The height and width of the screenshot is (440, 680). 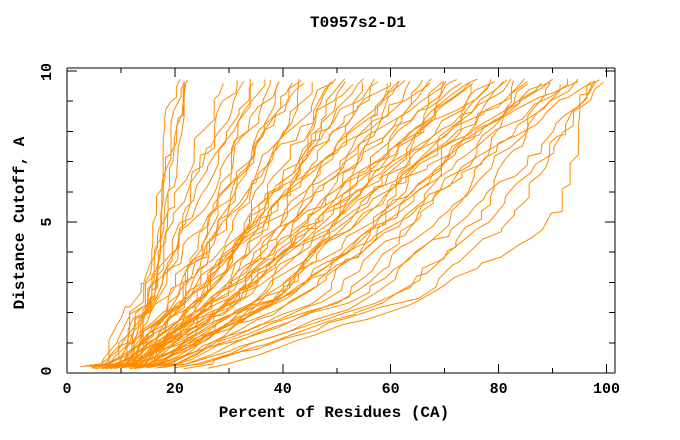 What do you see at coordinates (47, 222) in the screenshot?
I see `y-tick-label-5: 5` at bounding box center [47, 222].